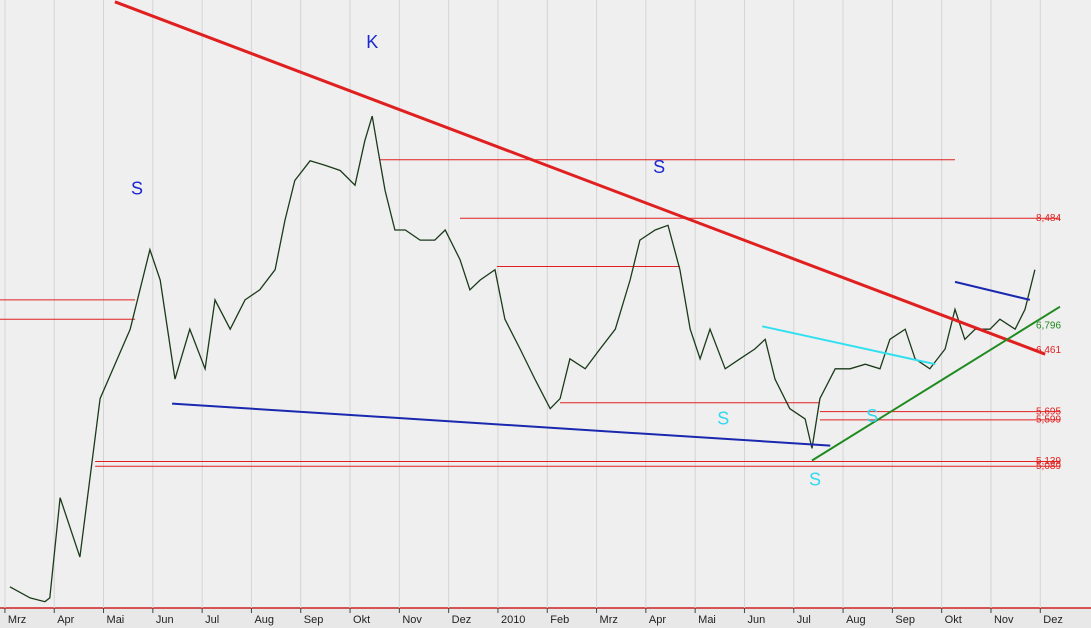 This screenshot has height=628, width=1091. Describe the element at coordinates (1048, 350) in the screenshot. I see `price-label: 6,461` at that location.